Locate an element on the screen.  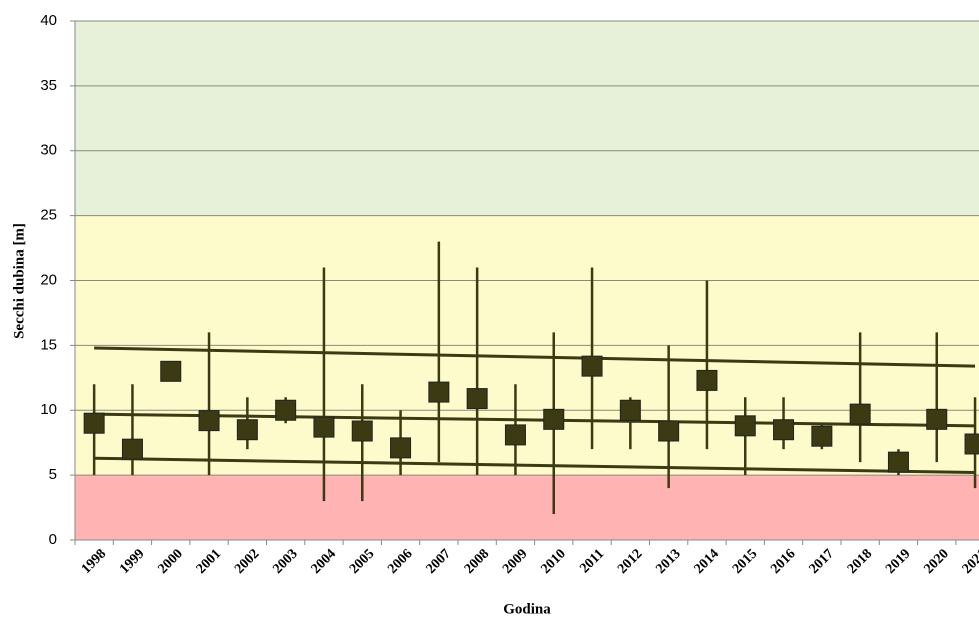
x-tick-label: 2007 is located at coordinates (439, 561).